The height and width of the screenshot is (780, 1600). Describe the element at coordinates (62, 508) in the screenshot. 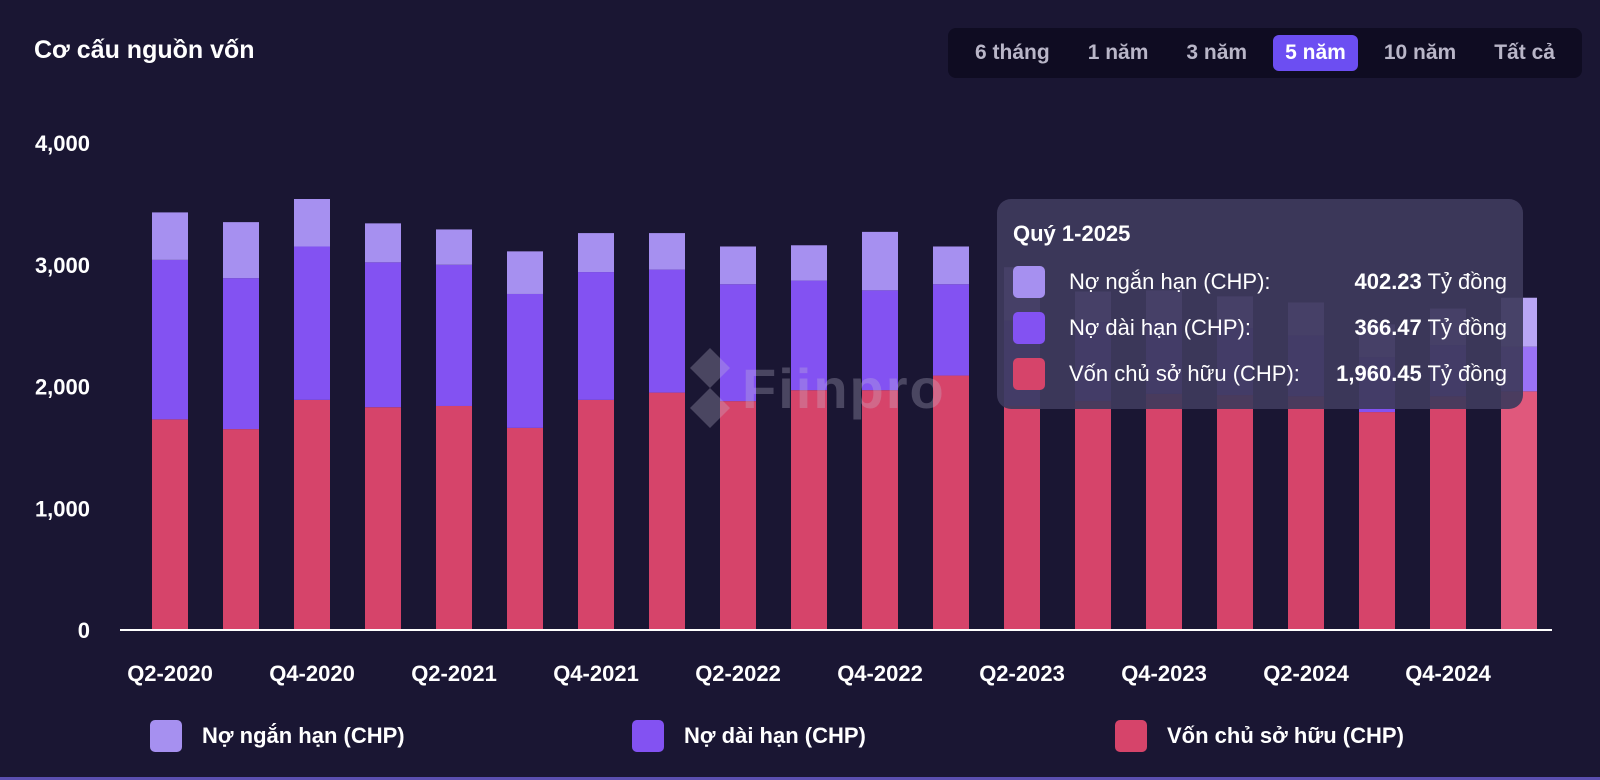

I see `y-tick-label: 1,000` at that location.